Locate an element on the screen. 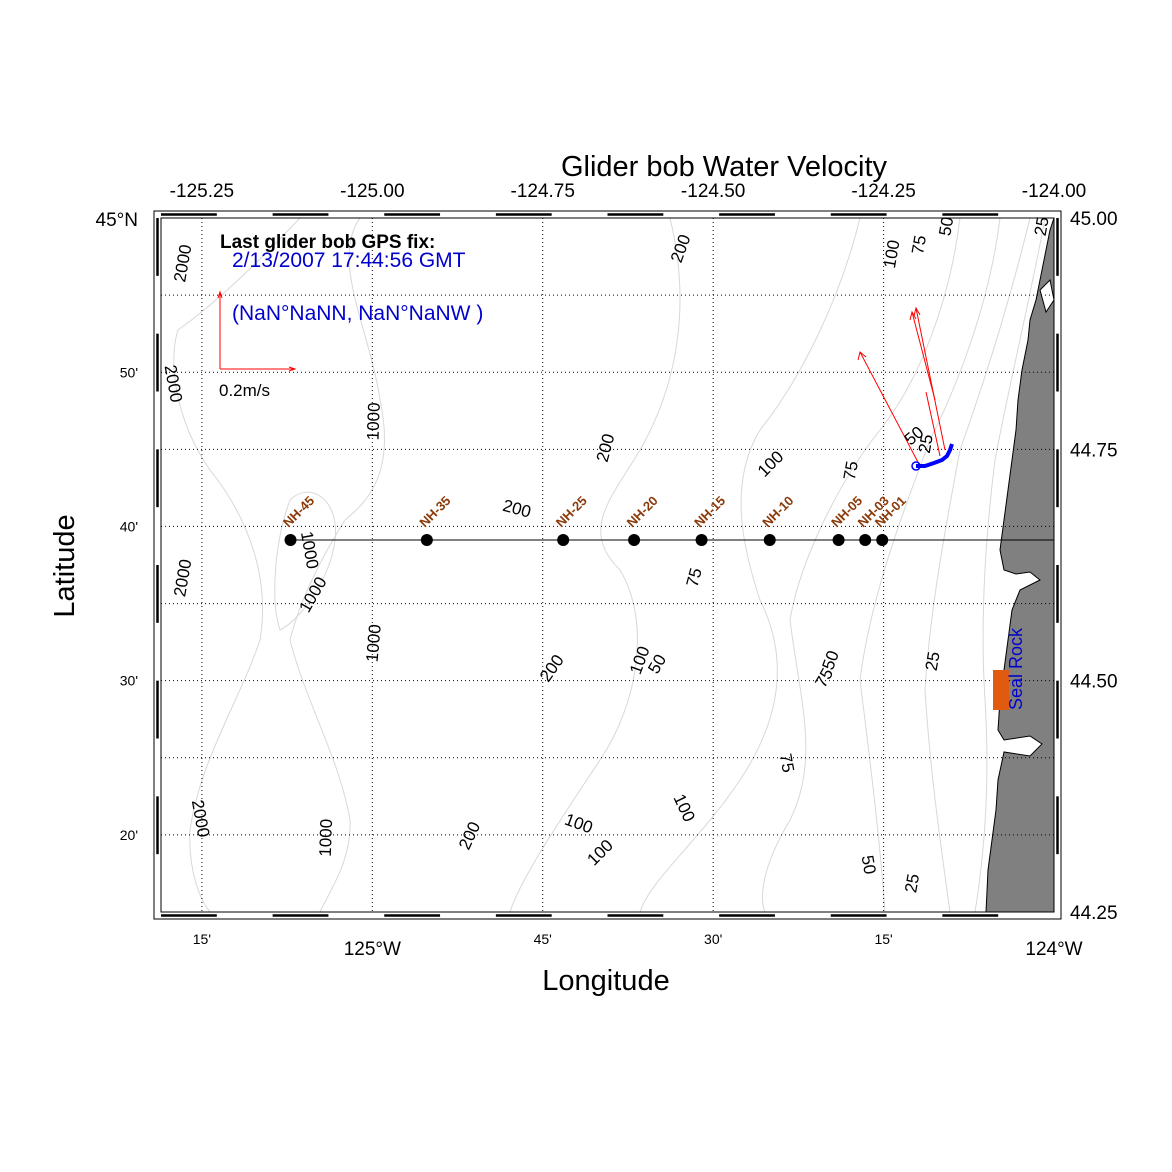 The height and width of the screenshot is (1172, 1172). bottom-tick-label: 45' is located at coordinates (543, 939).